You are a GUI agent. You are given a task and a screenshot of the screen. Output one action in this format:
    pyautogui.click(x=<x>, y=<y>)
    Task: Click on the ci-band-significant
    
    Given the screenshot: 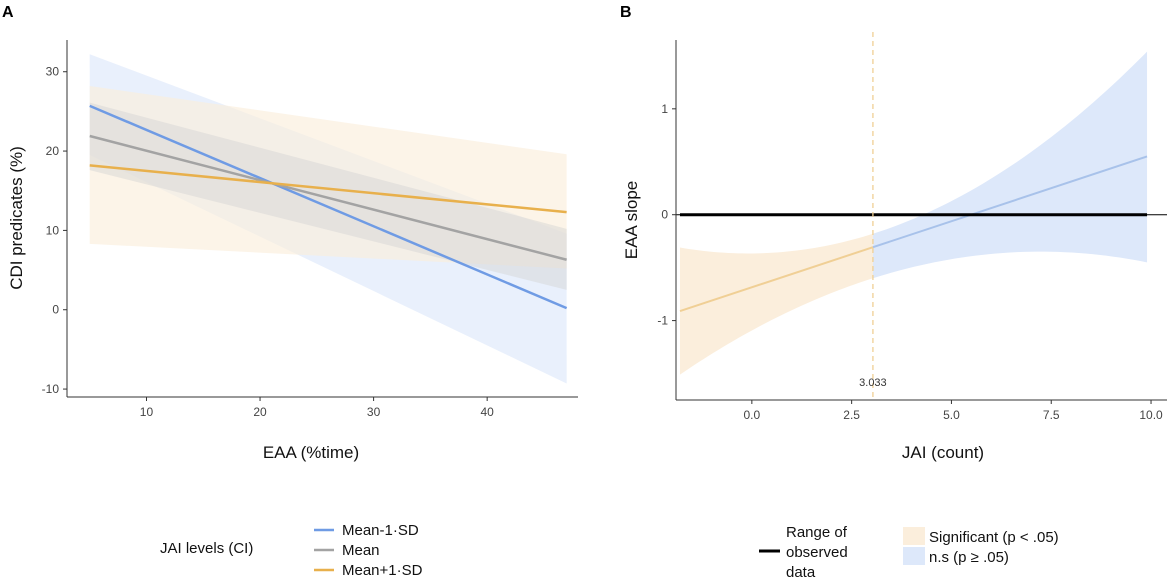 What is the action you would take?
    pyautogui.click(x=776, y=304)
    